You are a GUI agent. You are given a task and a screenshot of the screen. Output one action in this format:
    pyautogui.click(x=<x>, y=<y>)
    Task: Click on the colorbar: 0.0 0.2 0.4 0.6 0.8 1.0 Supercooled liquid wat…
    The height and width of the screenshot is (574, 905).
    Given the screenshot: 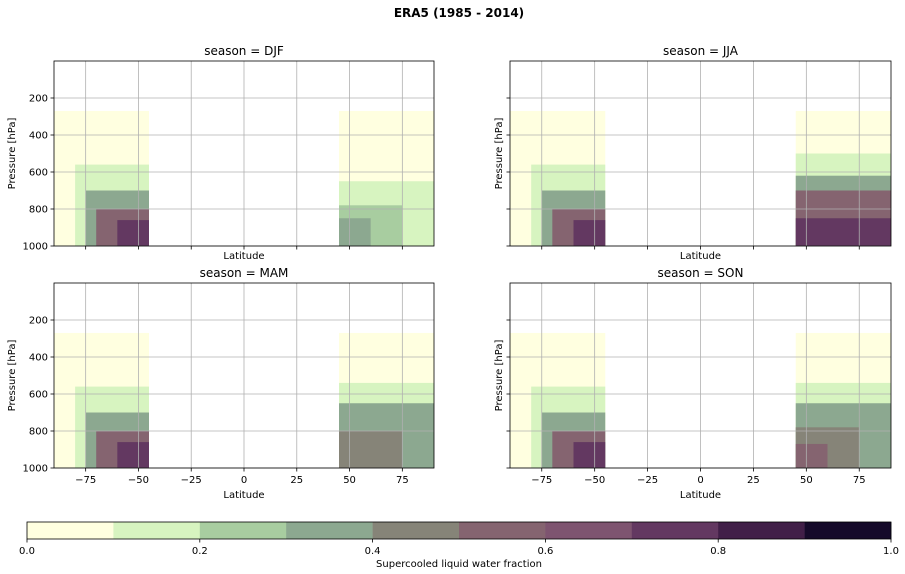 What is the action you would take?
    pyautogui.click(x=459, y=545)
    